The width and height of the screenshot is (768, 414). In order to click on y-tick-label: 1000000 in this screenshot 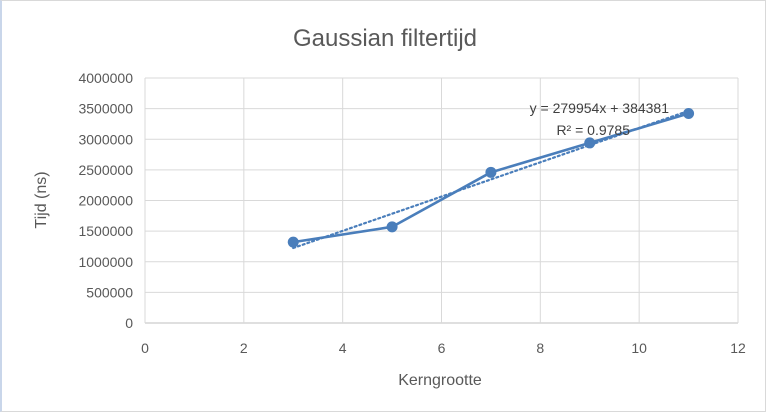, I will do `click(105, 262)`.